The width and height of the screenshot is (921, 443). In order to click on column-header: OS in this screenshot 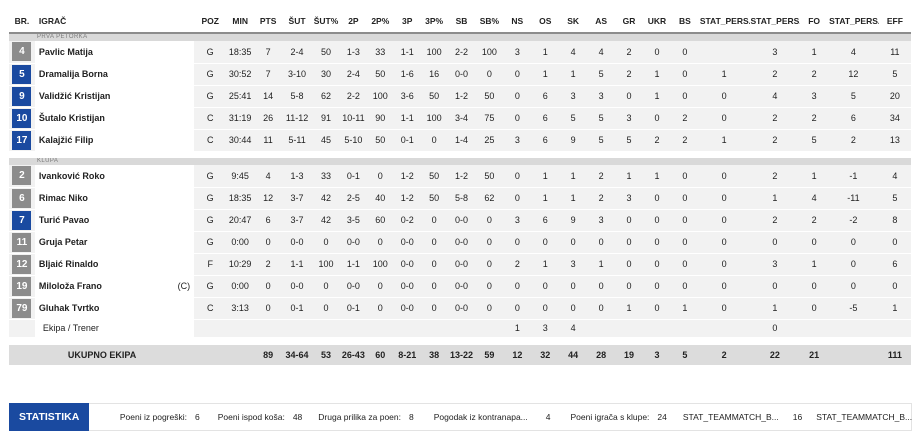, I will do `click(545, 21)`.